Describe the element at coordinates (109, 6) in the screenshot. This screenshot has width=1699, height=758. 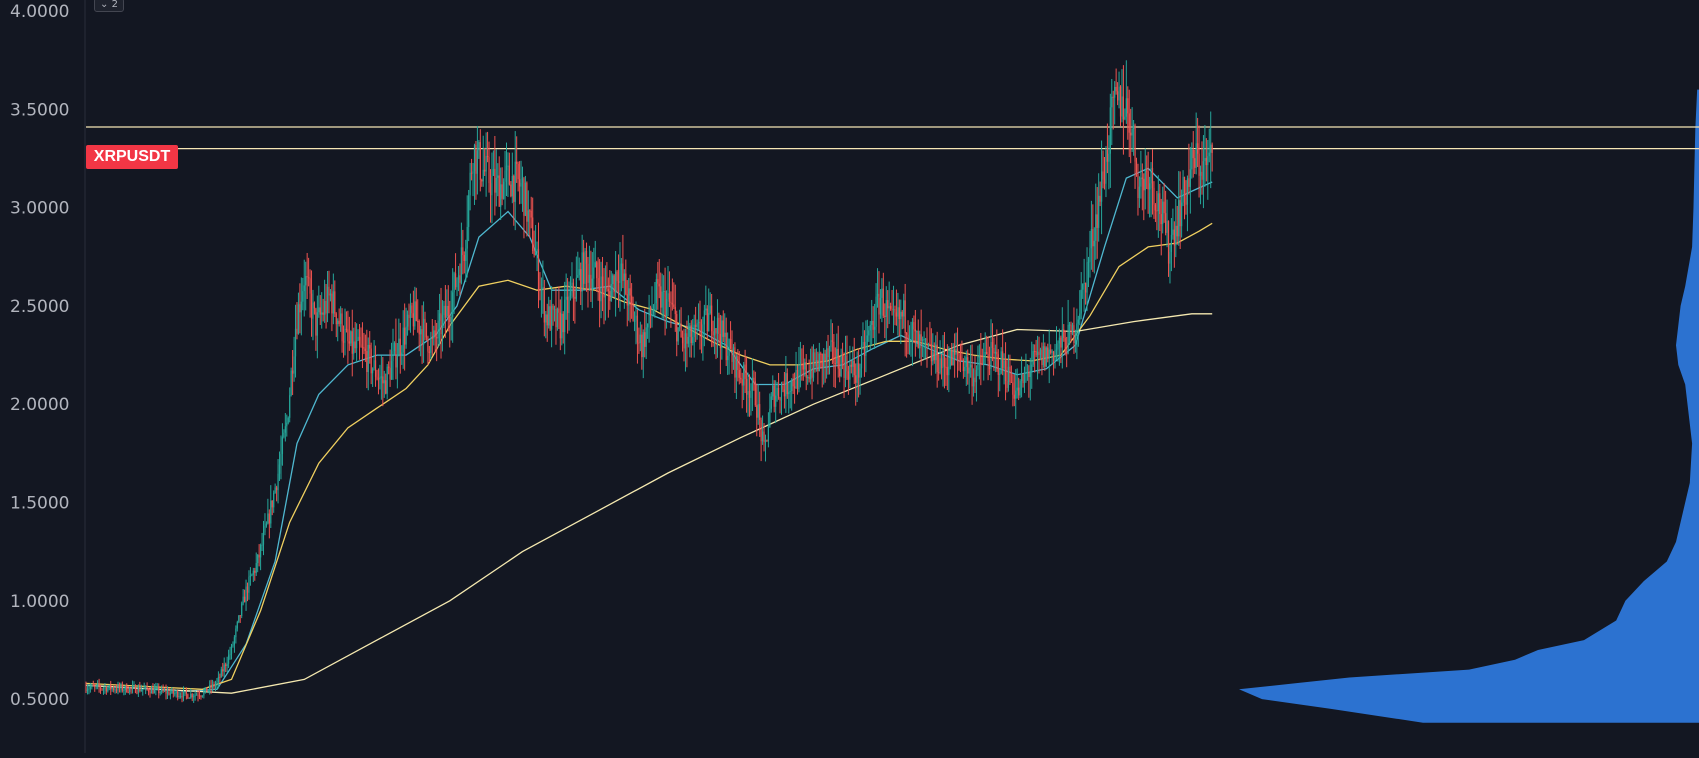
I see `pane-collapse-badge: ⌄ 2` at that location.